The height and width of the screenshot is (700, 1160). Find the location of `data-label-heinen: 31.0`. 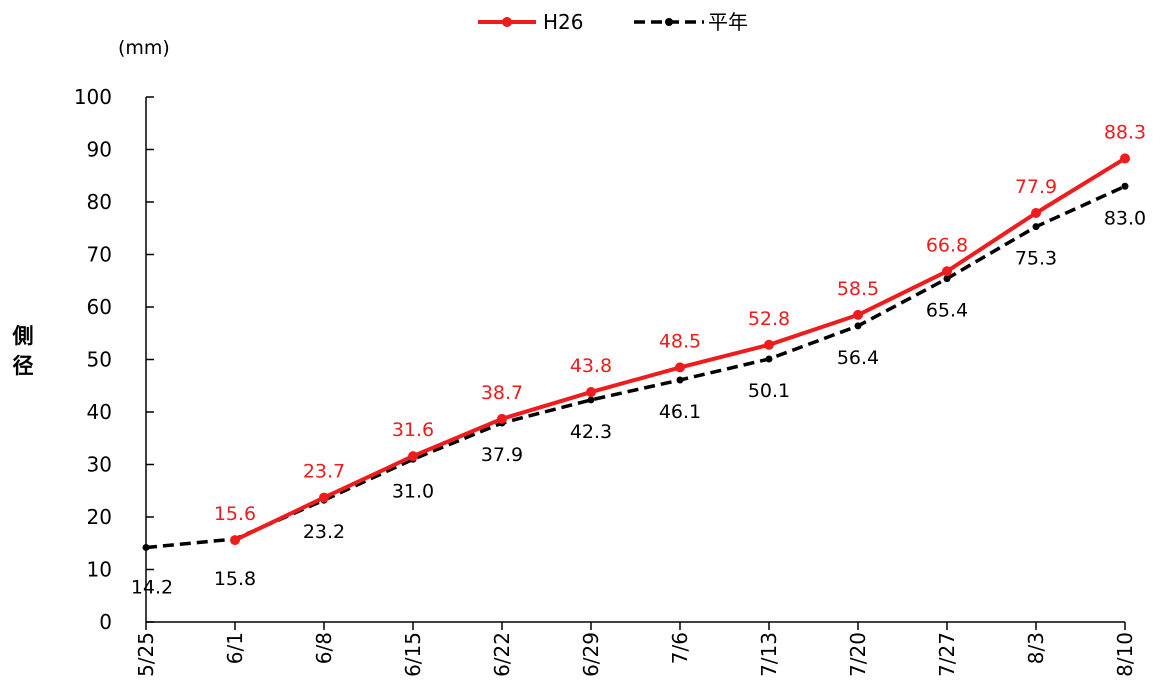

data-label-heinen: 31.0 is located at coordinates (413, 491).